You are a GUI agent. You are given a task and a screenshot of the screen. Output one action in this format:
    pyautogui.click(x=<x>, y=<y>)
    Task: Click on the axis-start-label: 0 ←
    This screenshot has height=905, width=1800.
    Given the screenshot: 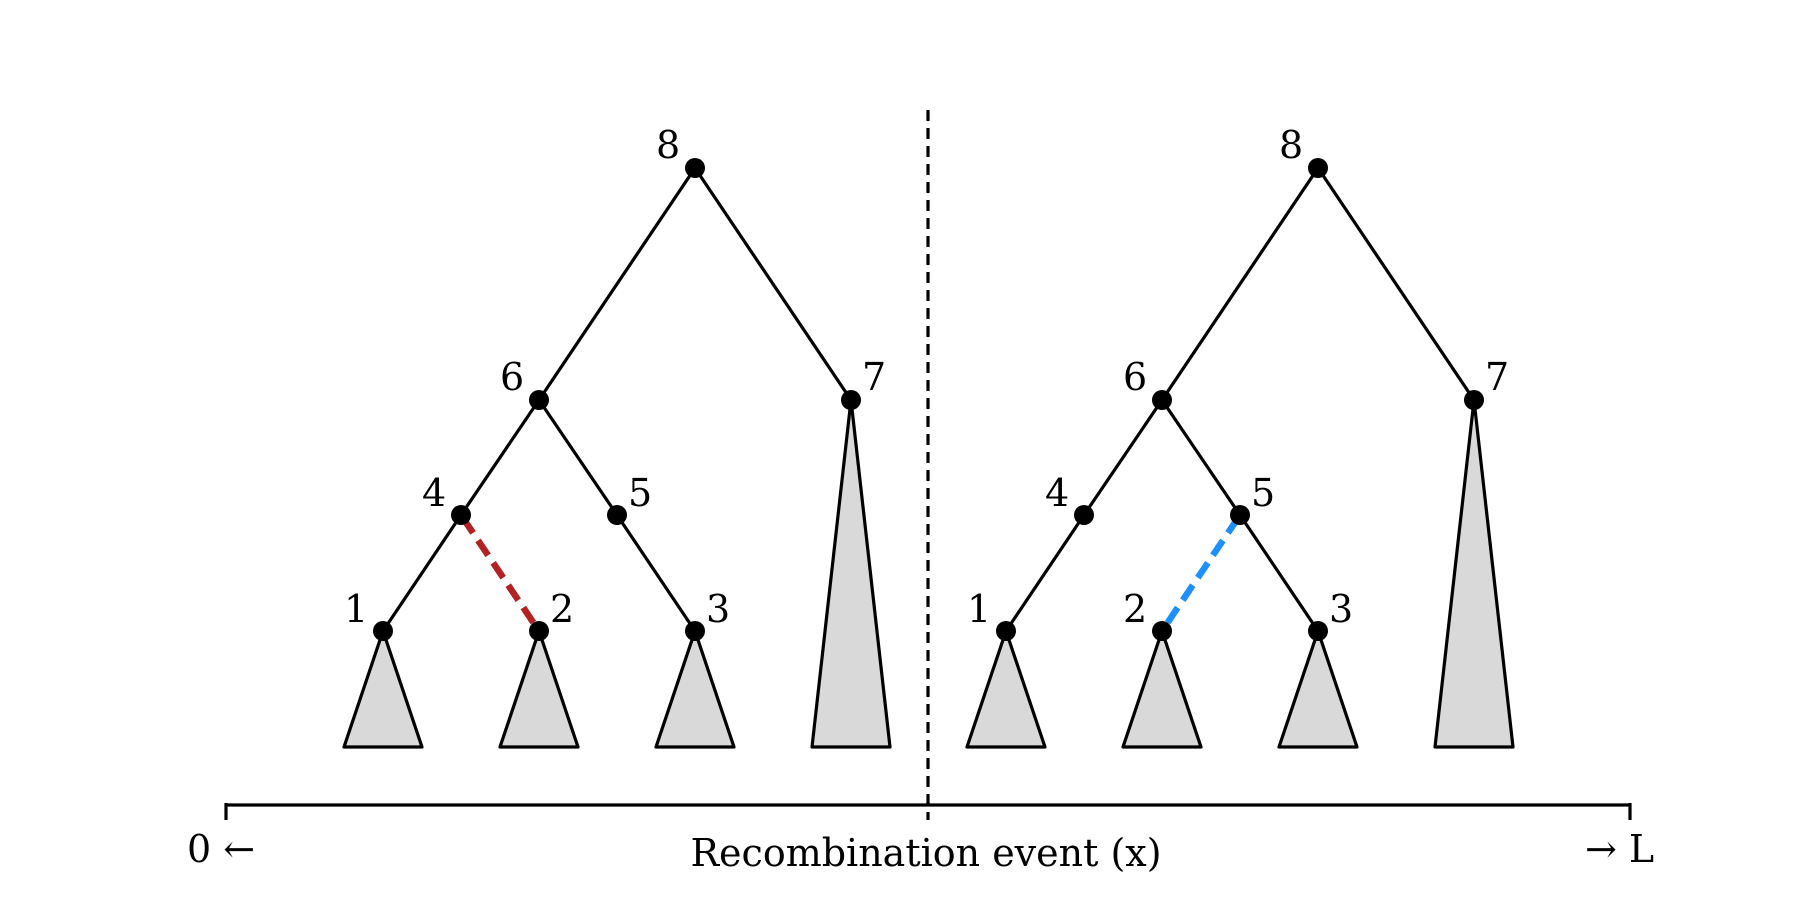 What is the action you would take?
    pyautogui.click(x=221, y=849)
    